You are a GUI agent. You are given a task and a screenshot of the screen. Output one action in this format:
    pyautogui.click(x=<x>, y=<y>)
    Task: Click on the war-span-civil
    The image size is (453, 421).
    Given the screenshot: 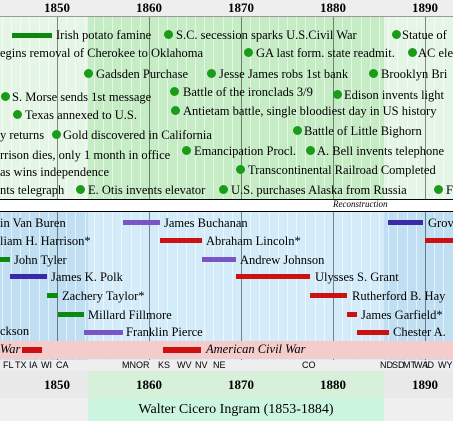 What is the action you would take?
    pyautogui.click(x=182, y=350)
    